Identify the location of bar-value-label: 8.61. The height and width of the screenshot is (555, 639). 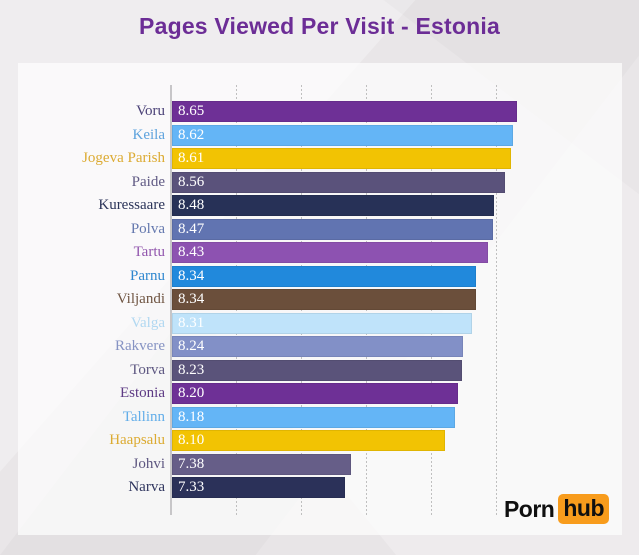
(191, 158).